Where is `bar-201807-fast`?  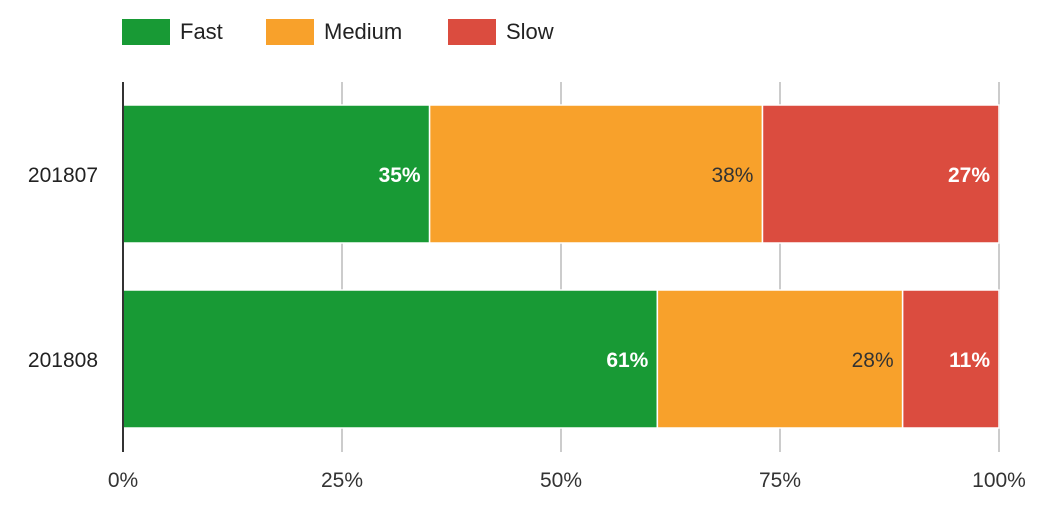
bar-201807-fast is located at coordinates (276, 174).